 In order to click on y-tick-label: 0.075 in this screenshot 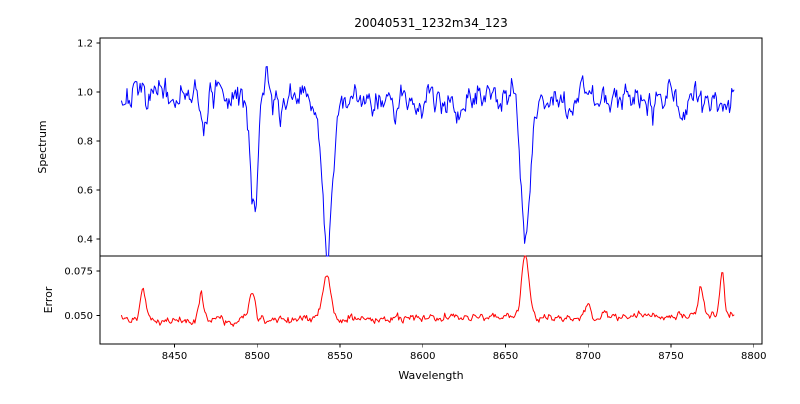, I will do `click(78, 271)`.